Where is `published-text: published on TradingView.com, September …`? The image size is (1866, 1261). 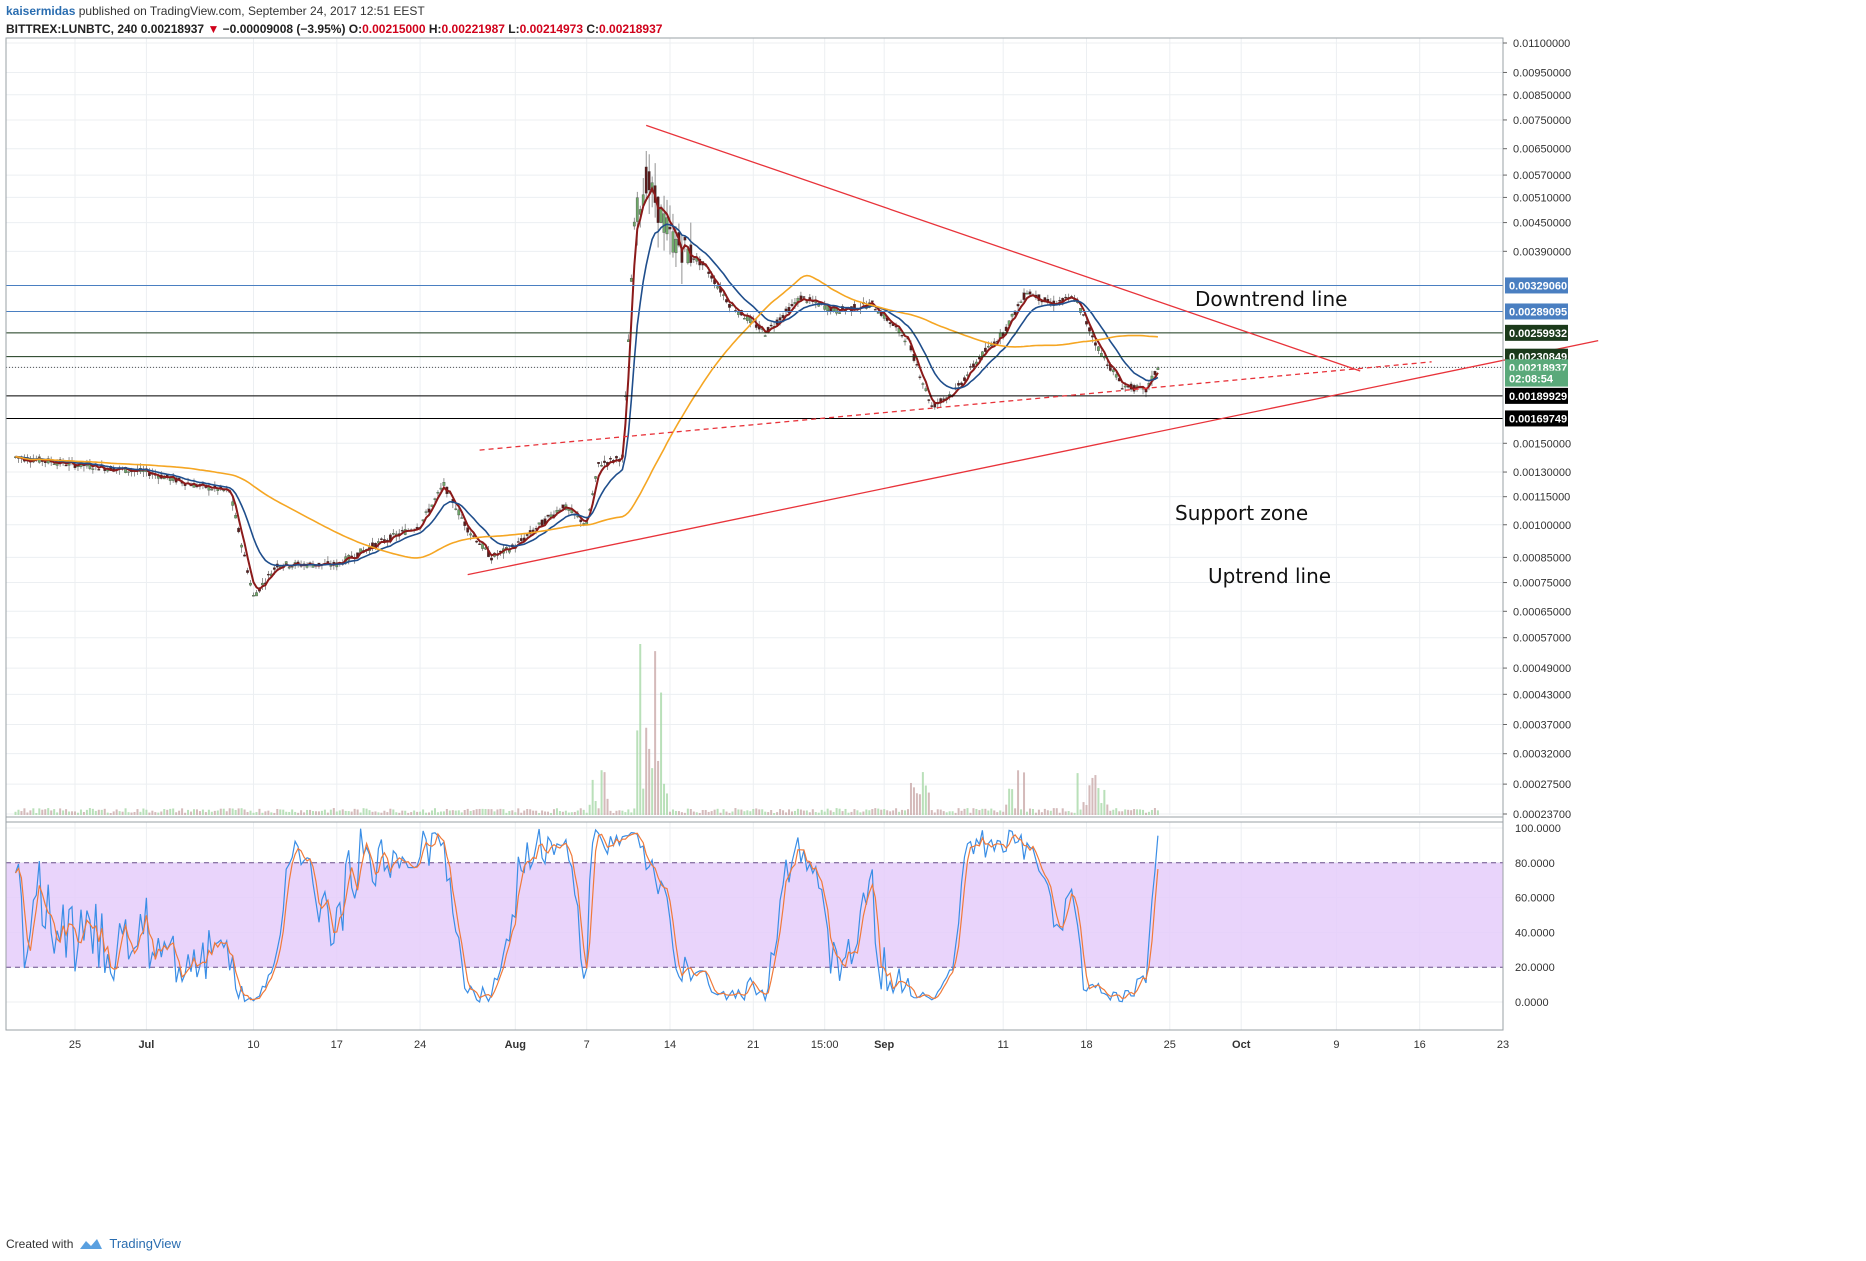 published-text: published on TradingView.com, September … is located at coordinates (251, 11).